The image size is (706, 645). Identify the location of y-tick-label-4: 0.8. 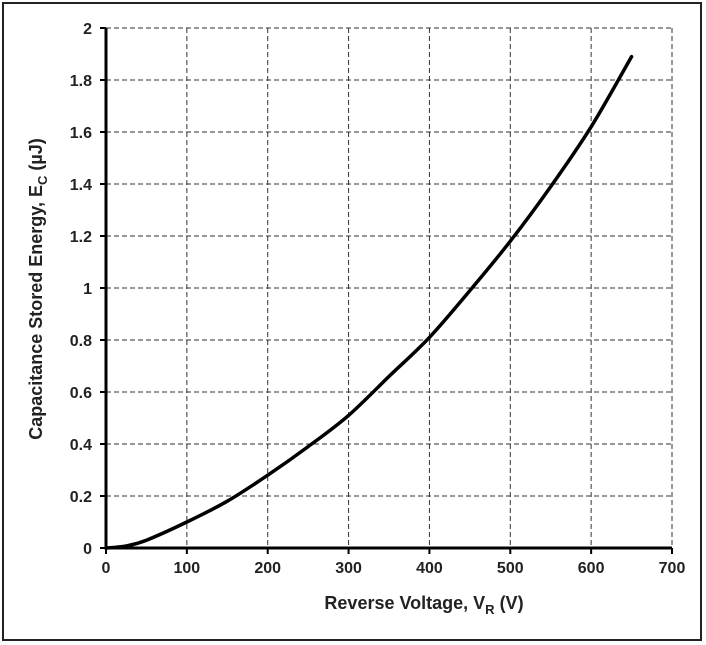
(81, 341).